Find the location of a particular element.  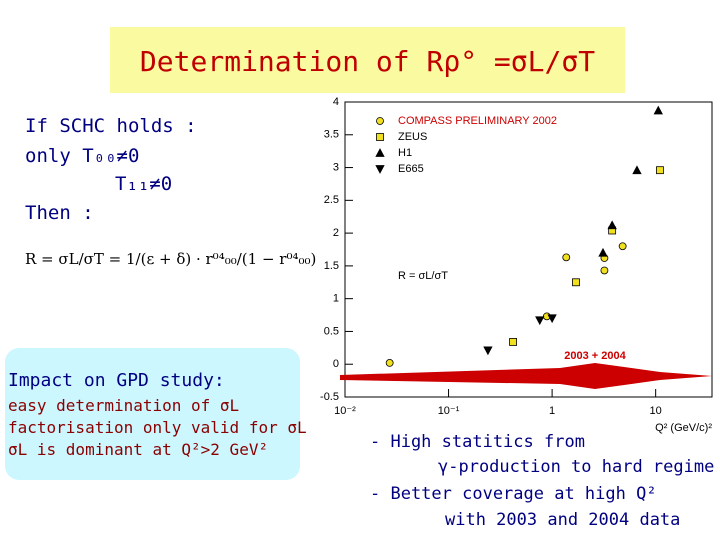

legend-label: E665 is located at coordinates (411, 169).